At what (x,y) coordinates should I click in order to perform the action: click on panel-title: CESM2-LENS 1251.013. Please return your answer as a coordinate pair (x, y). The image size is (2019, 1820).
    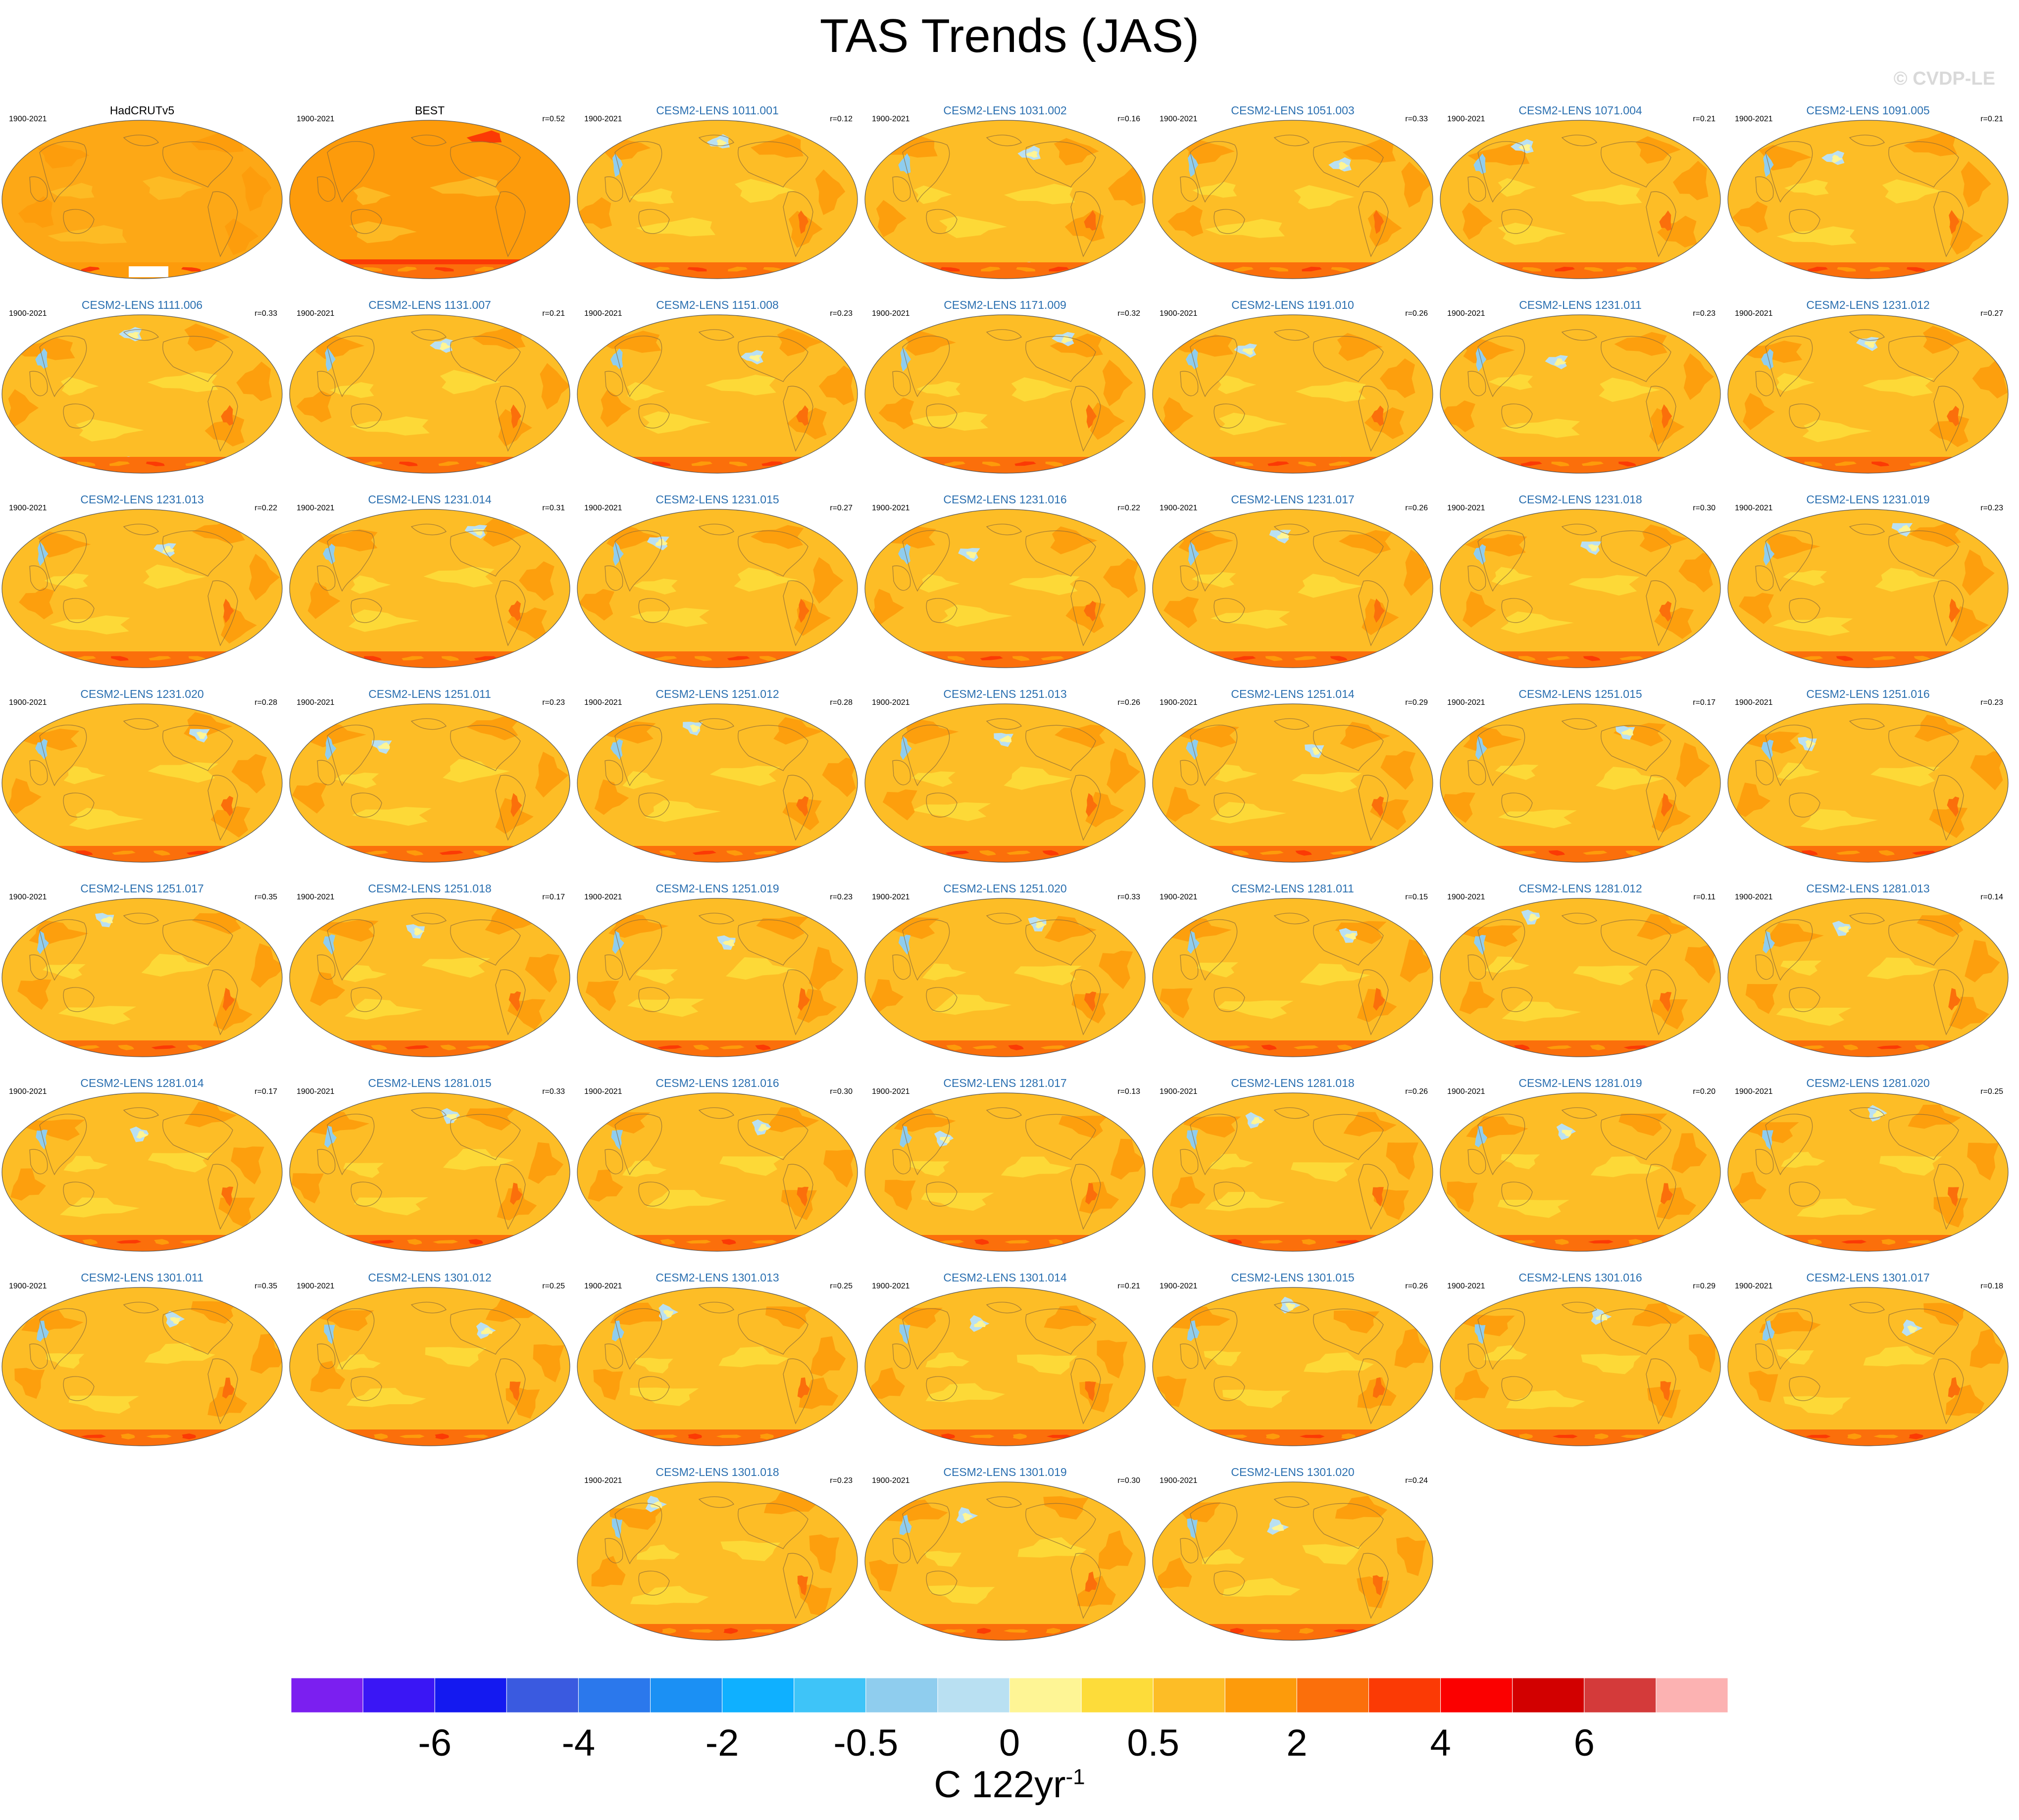
    Looking at the image, I should click on (1005, 694).